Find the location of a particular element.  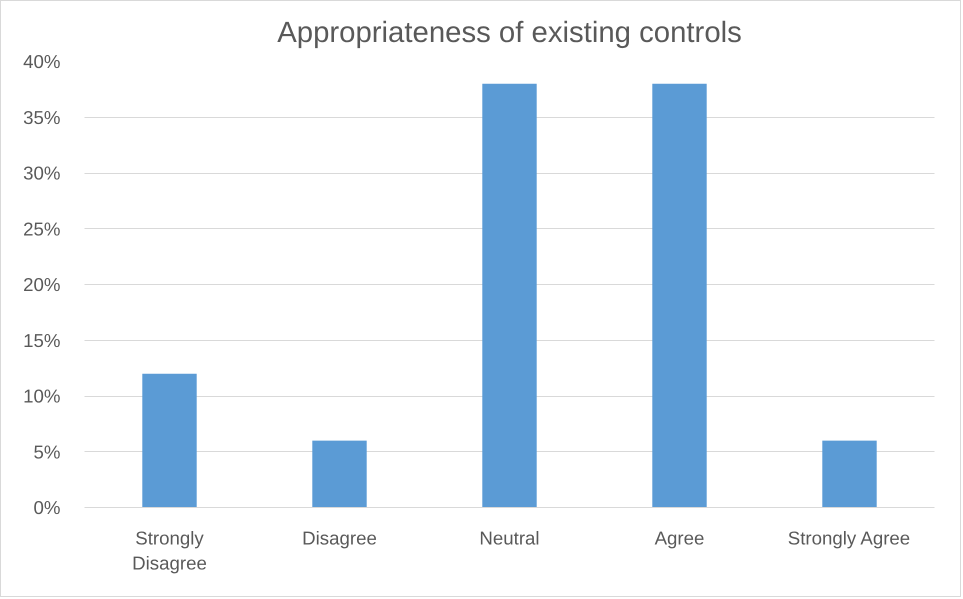

x-tick-label: Agree is located at coordinates (679, 538).